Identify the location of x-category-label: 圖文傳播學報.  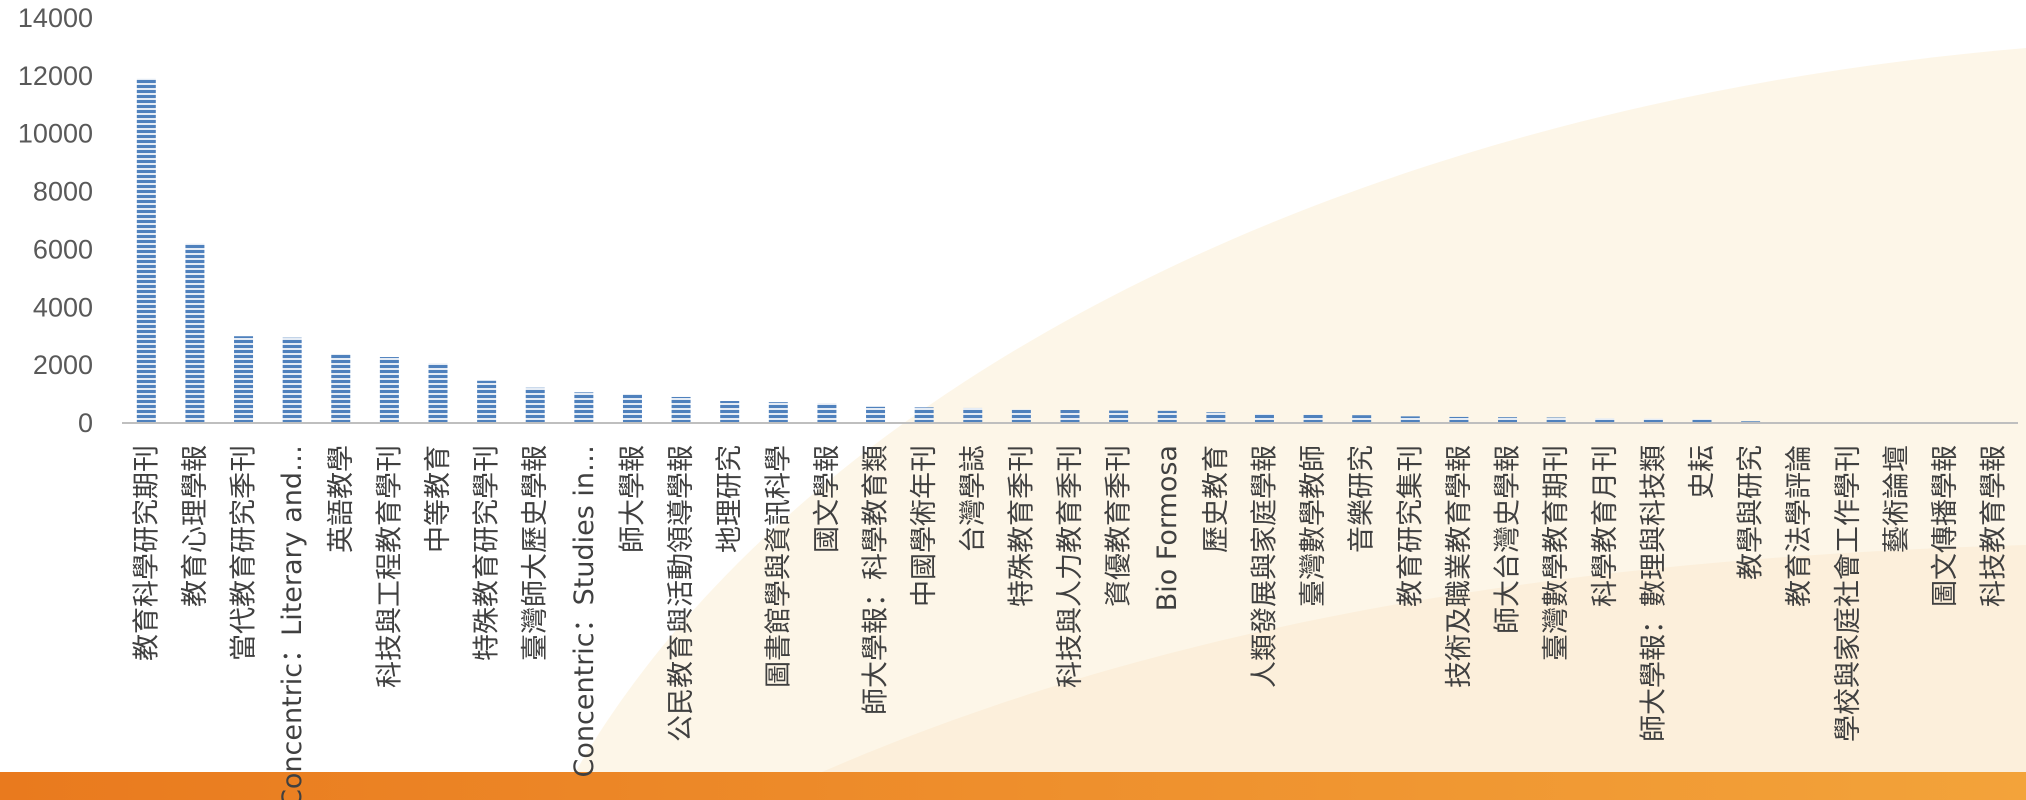
(1945, 526).